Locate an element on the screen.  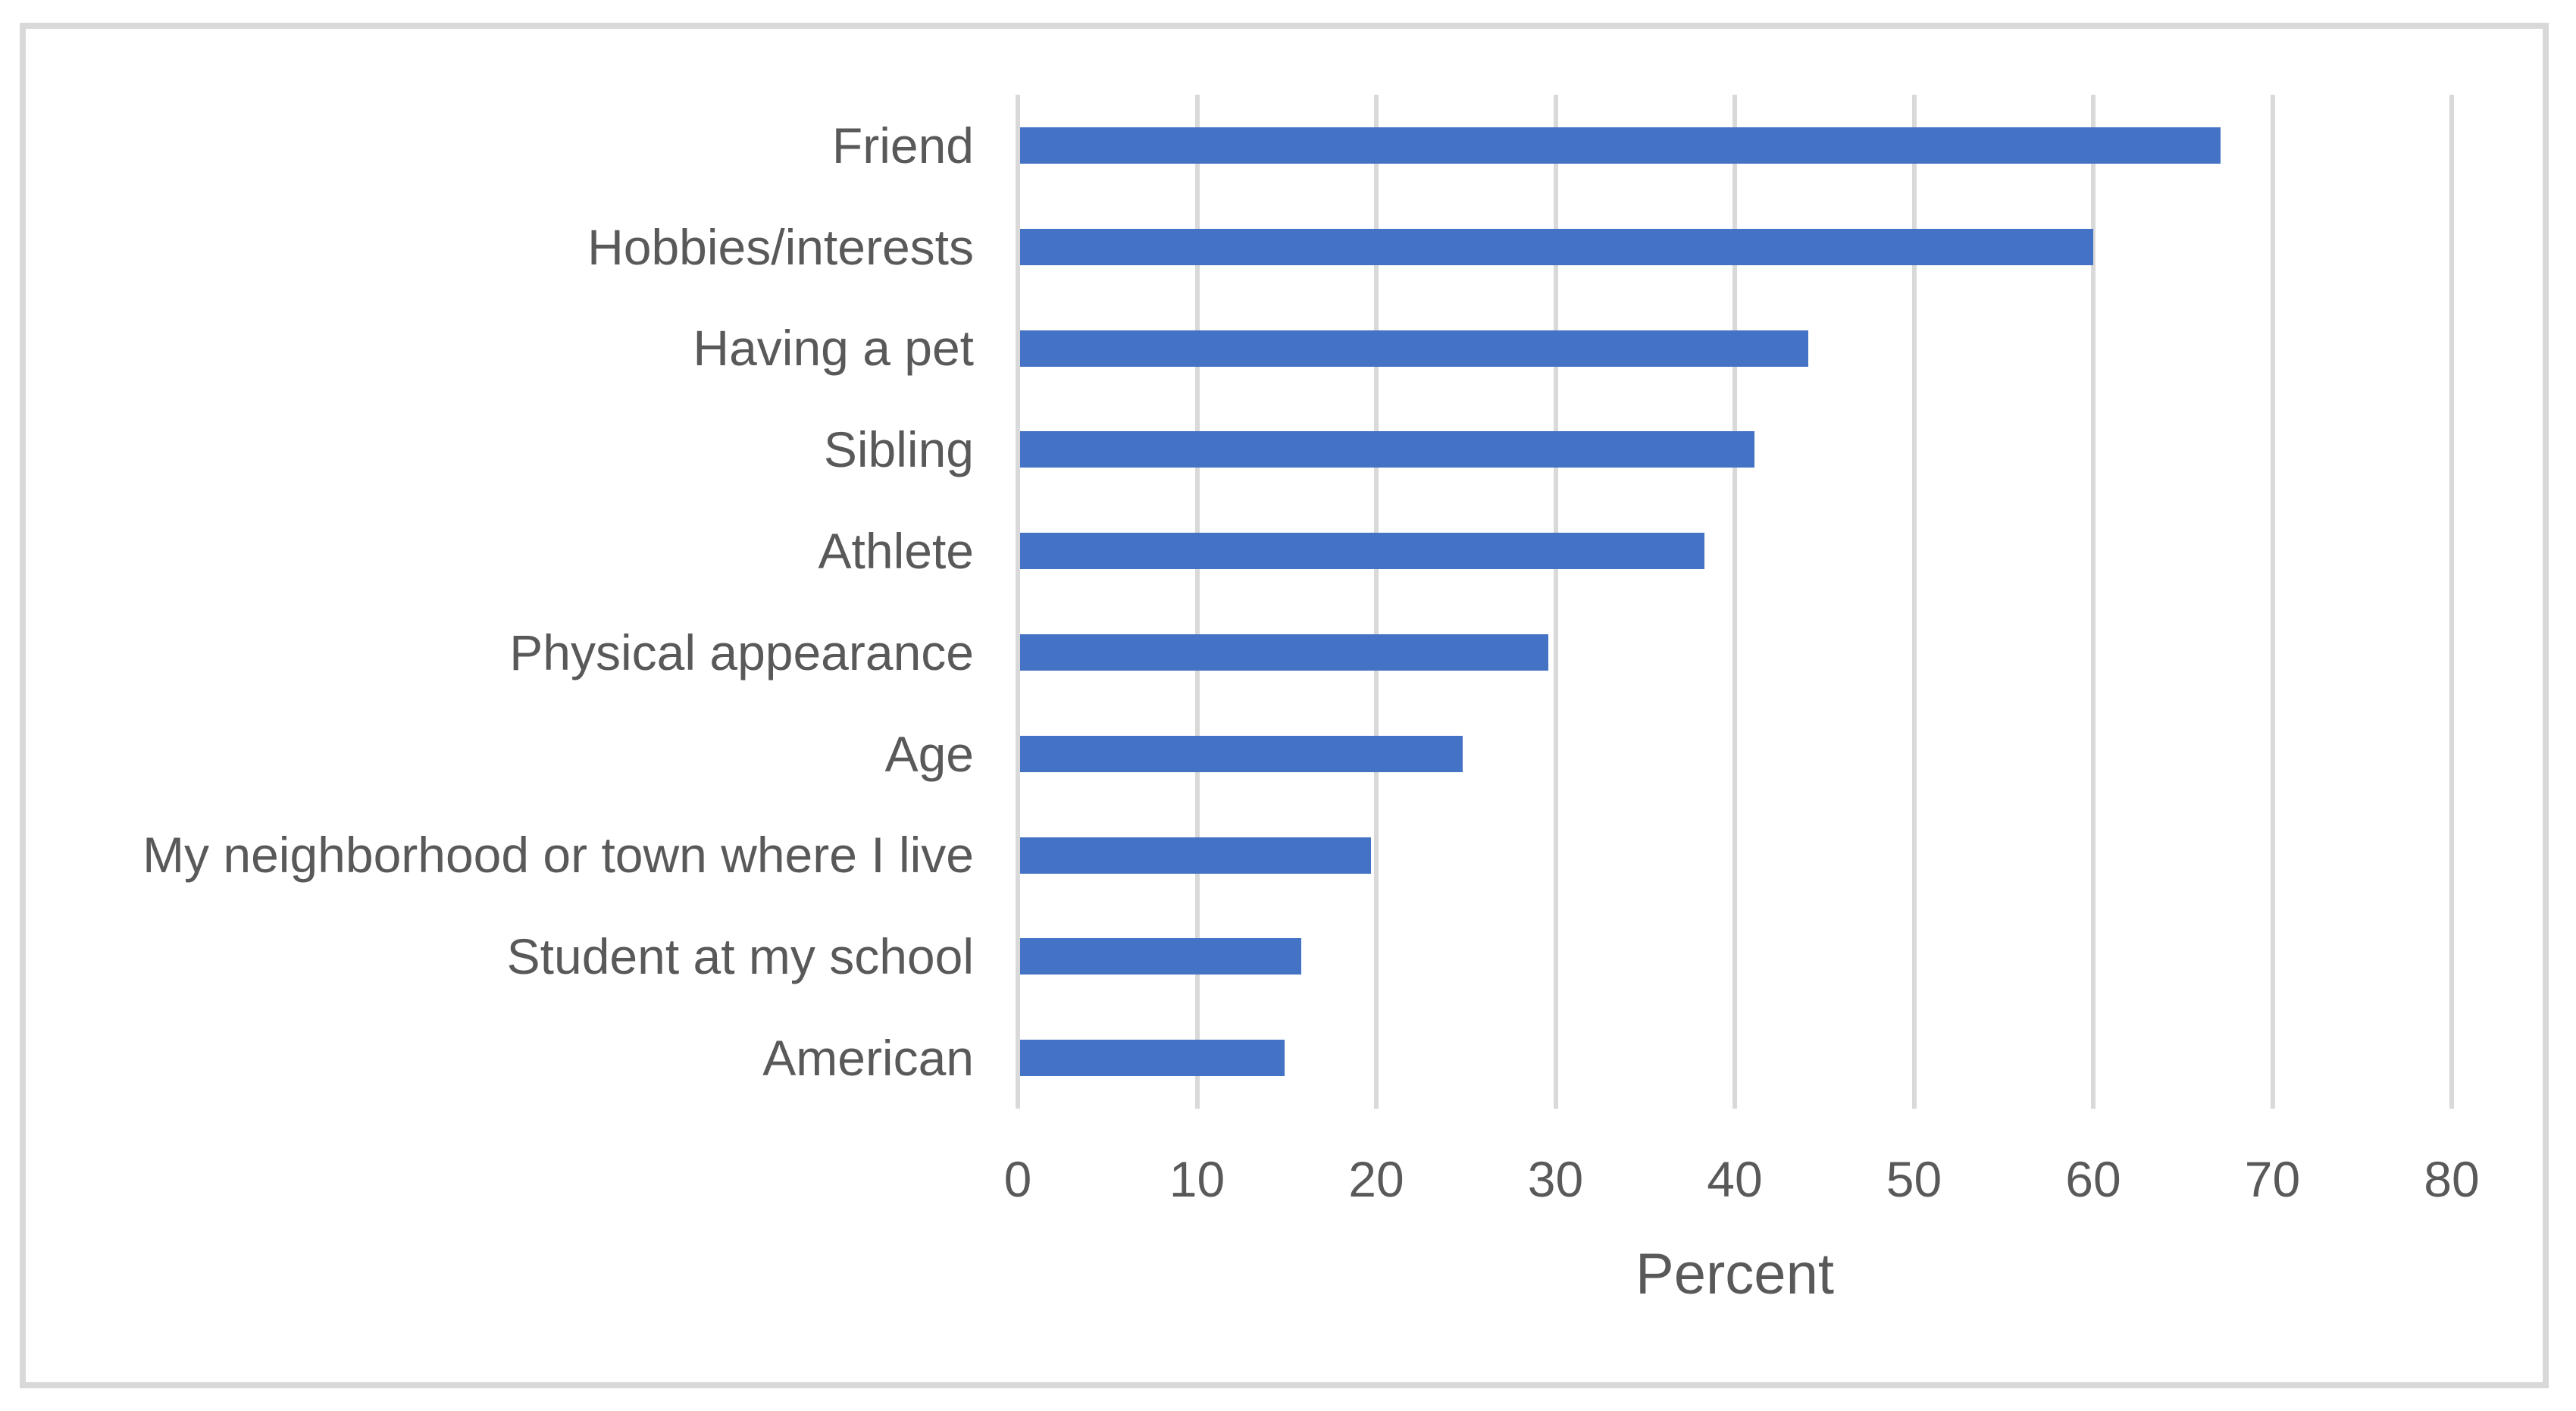
value-axis: 0 10 20 30 40 50 60 70 80 is located at coordinates (1742, 1184).